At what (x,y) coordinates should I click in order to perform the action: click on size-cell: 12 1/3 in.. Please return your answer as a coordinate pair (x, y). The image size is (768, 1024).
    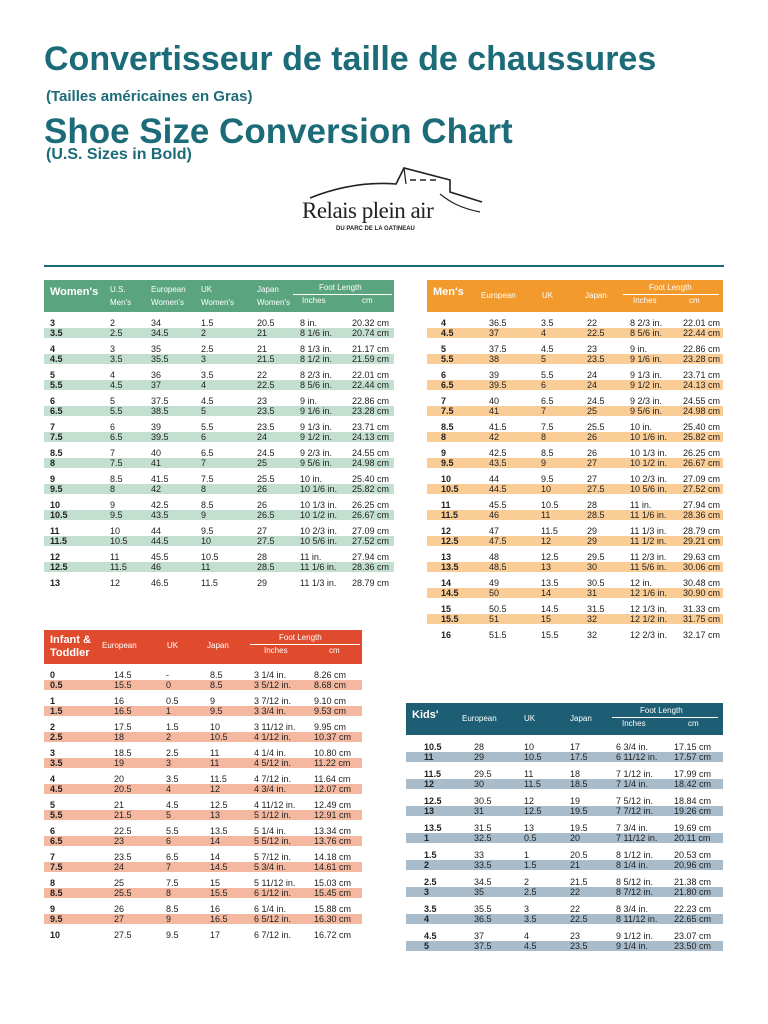
    Looking at the image, I should click on (649, 609).